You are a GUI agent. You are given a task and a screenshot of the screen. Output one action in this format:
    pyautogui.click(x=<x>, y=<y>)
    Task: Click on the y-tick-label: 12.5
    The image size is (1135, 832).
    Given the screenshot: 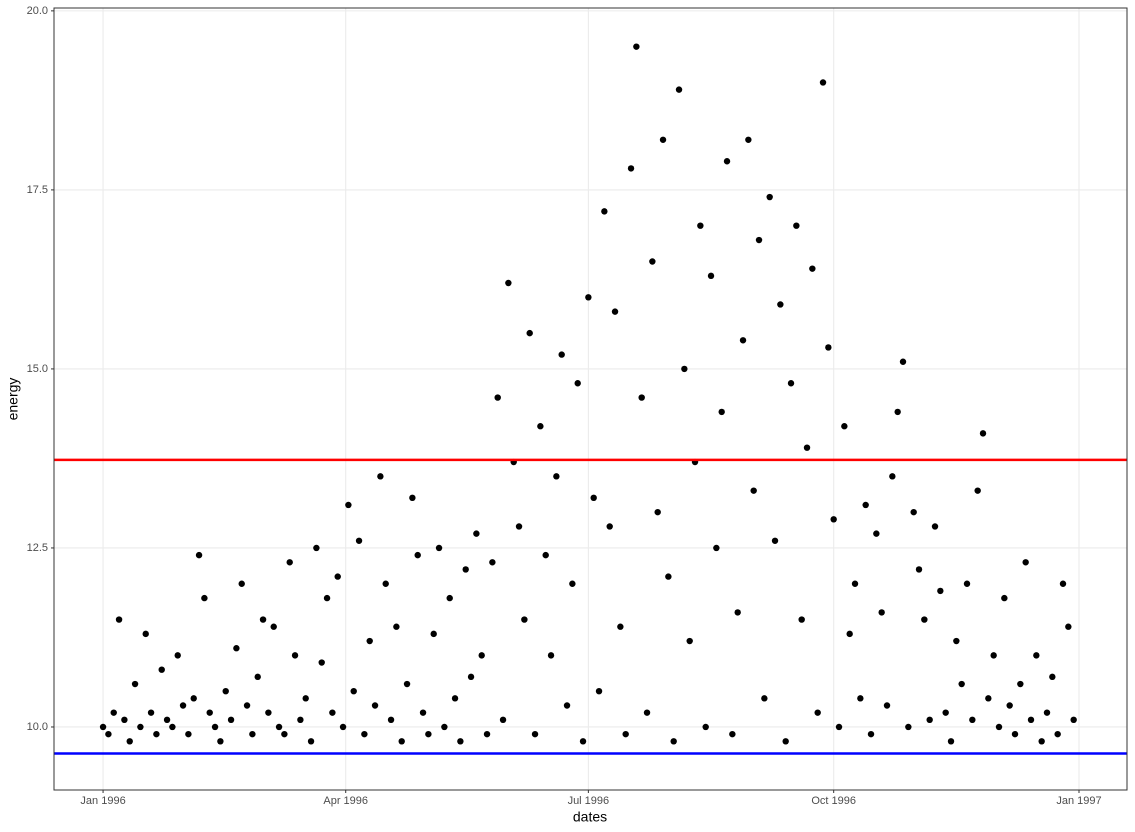 What is the action you would take?
    pyautogui.click(x=37, y=548)
    